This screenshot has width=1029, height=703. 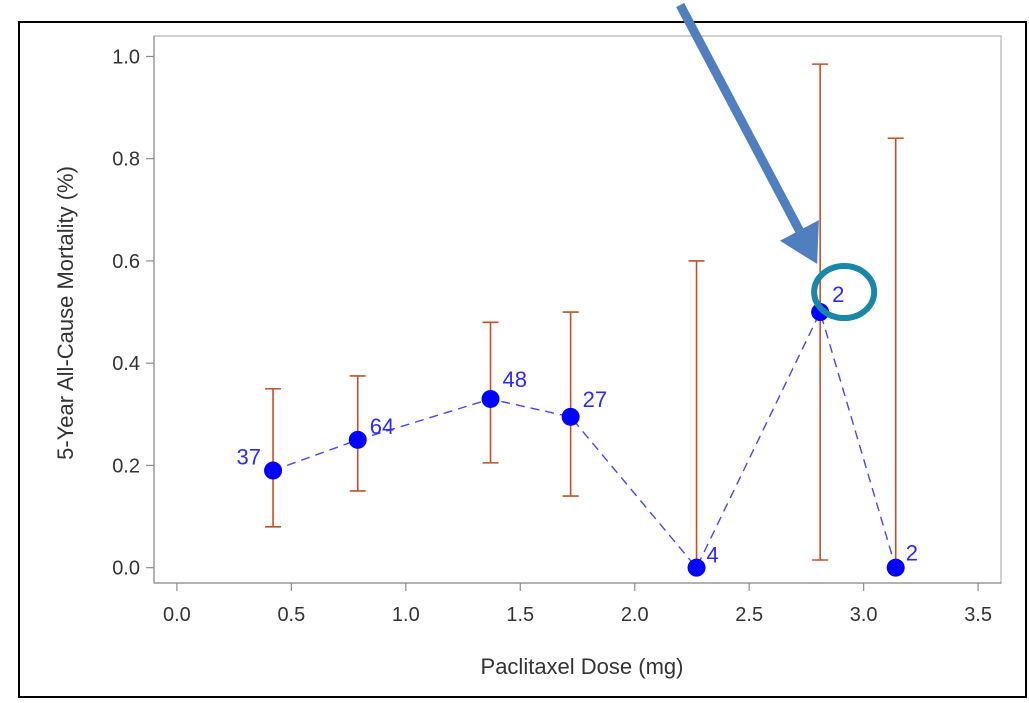 What do you see at coordinates (126, 569) in the screenshot?
I see `y-tick-label: 0.0` at bounding box center [126, 569].